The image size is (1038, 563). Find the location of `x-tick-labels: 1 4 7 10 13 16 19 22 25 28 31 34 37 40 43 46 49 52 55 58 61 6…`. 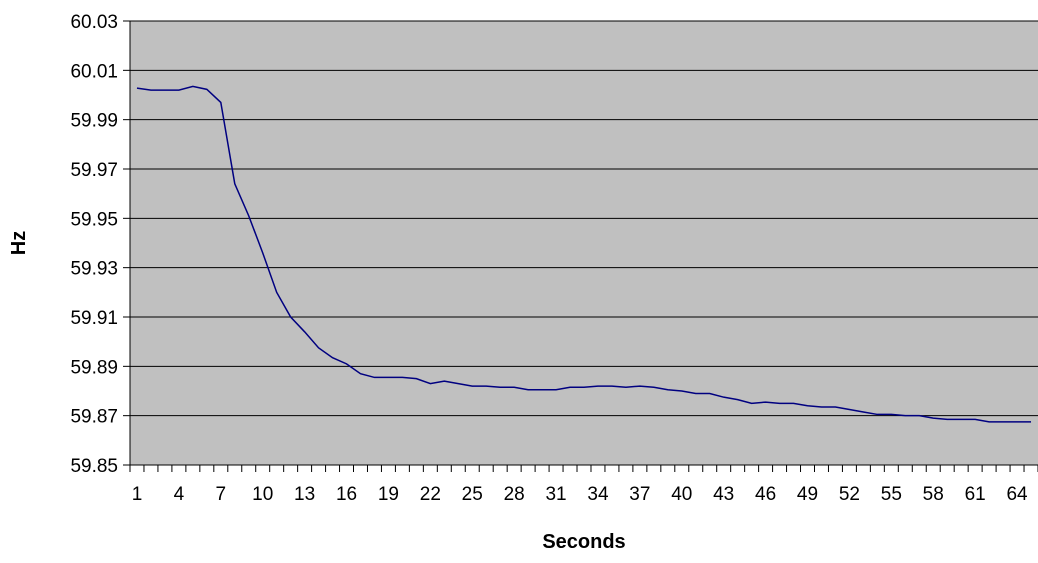

x-tick-labels: 1 4 7 10 13 16 19 22 25 28 31 34 37 40 43 46 49 52 55 58 61 6… is located at coordinates (580, 494).